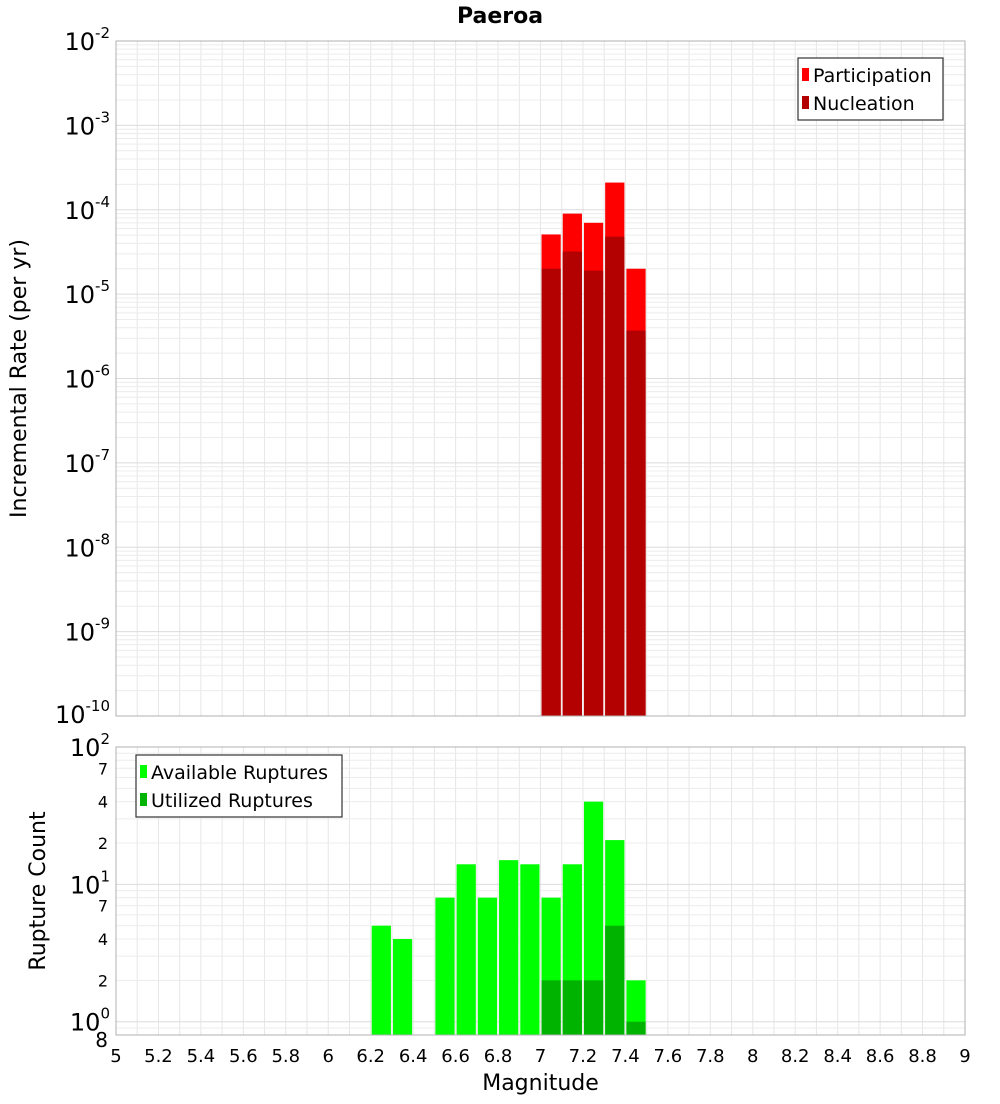  I want to click on xtick-17: 8.4, so click(837, 1056).